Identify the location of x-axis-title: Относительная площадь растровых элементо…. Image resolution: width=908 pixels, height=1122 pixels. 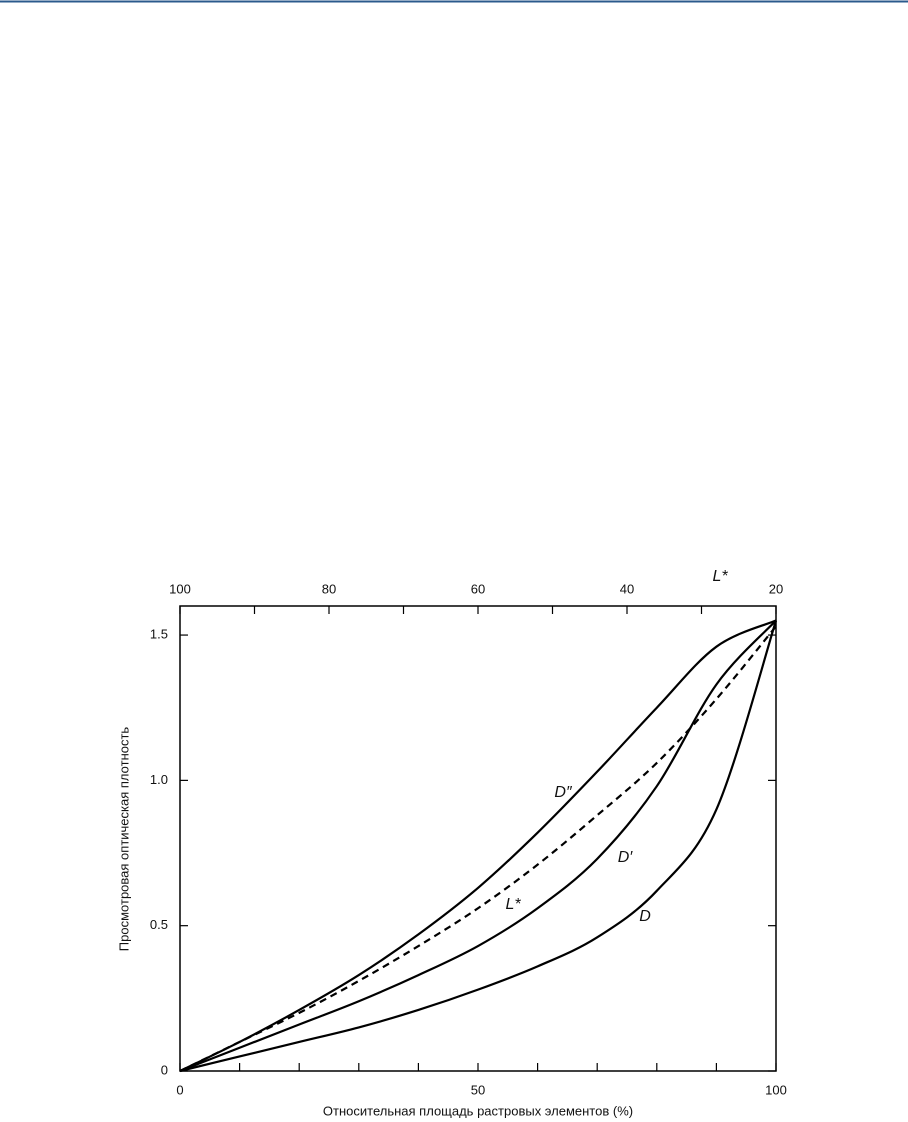
(478, 1110).